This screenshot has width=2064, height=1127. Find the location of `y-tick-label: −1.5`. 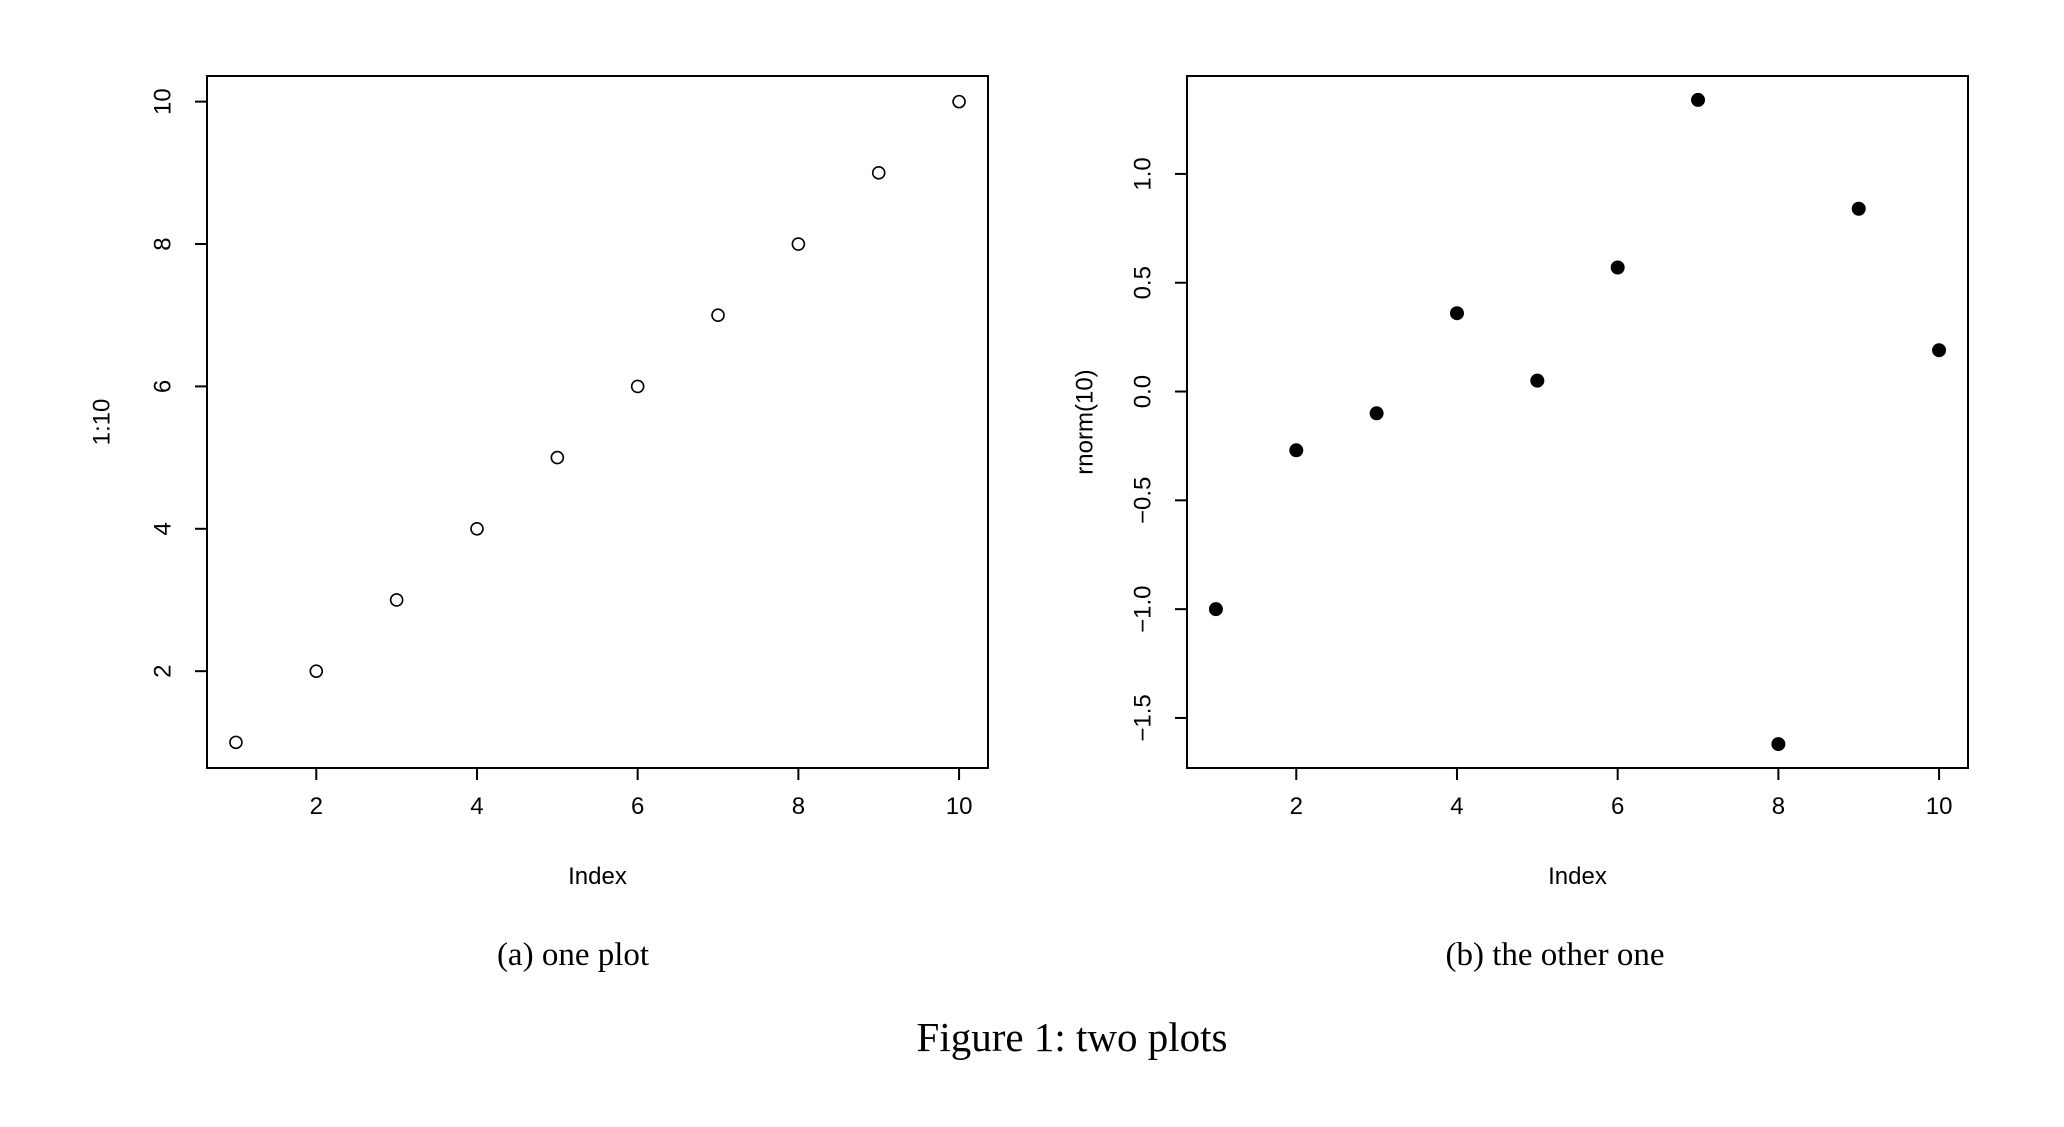

y-tick-label: −1.5 is located at coordinates (1143, 717).